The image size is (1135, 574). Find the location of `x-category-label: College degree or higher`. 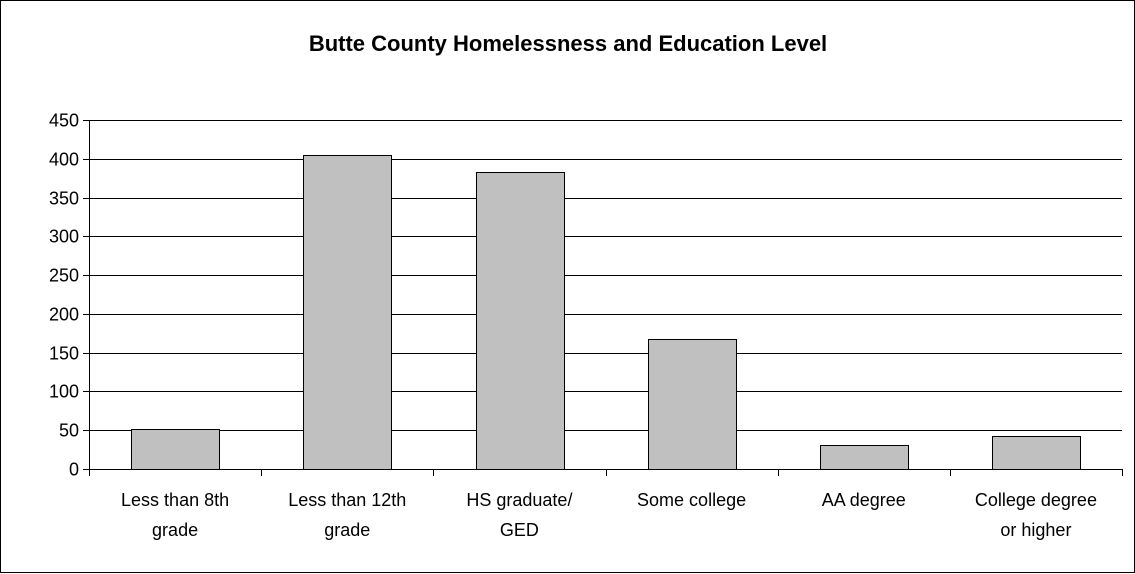

x-category-label: College degree or higher is located at coordinates (1036, 515).